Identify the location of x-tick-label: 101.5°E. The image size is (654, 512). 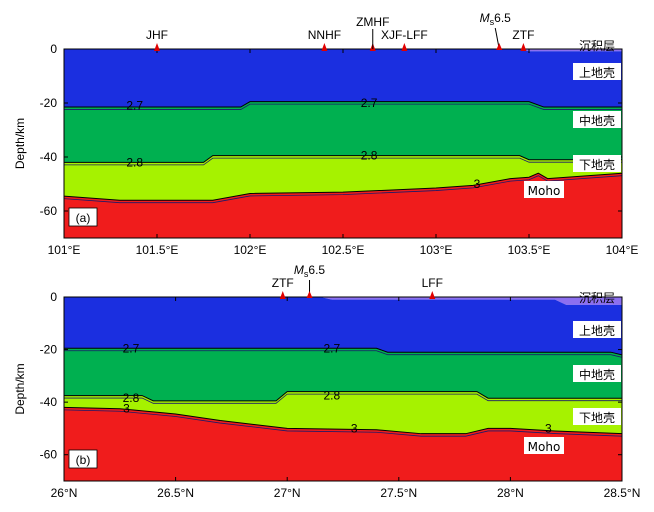
(157, 250).